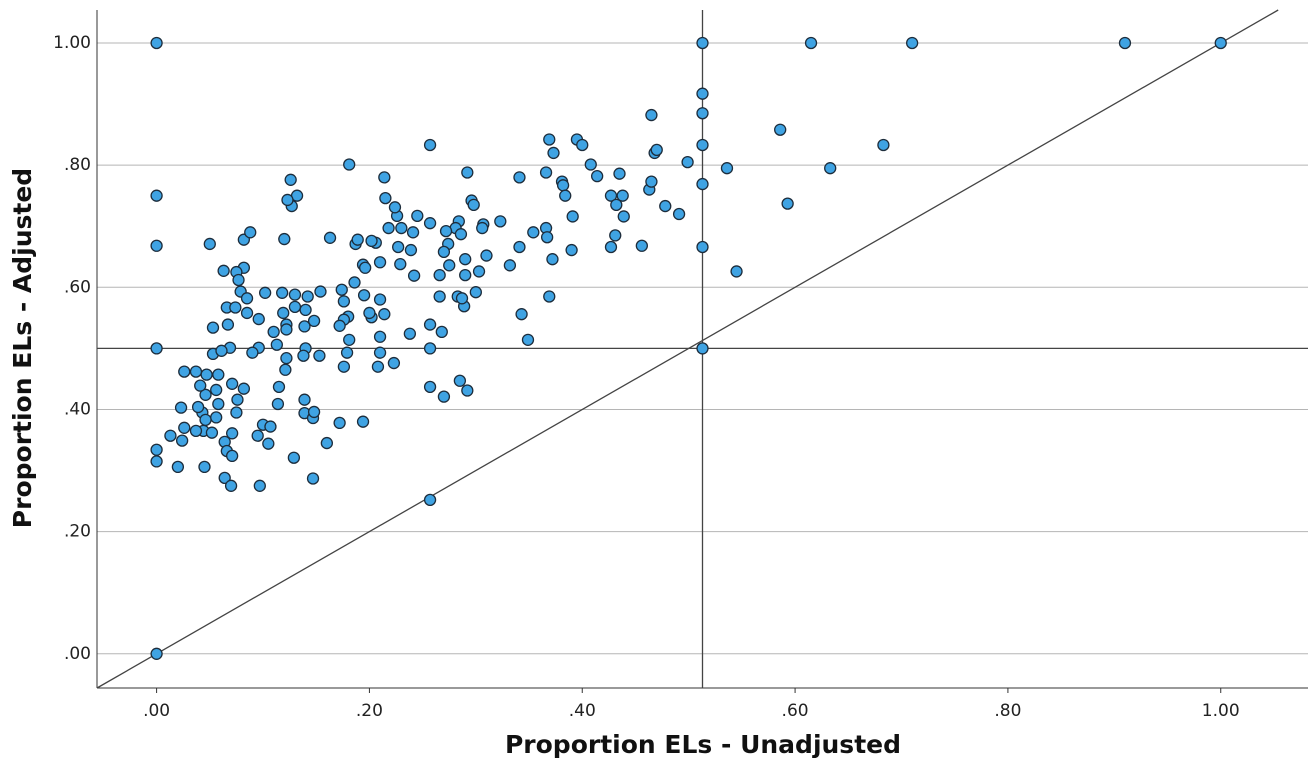 The height and width of the screenshot is (764, 1308). What do you see at coordinates (156, 711) in the screenshot?
I see `x-tick-label: .00` at bounding box center [156, 711].